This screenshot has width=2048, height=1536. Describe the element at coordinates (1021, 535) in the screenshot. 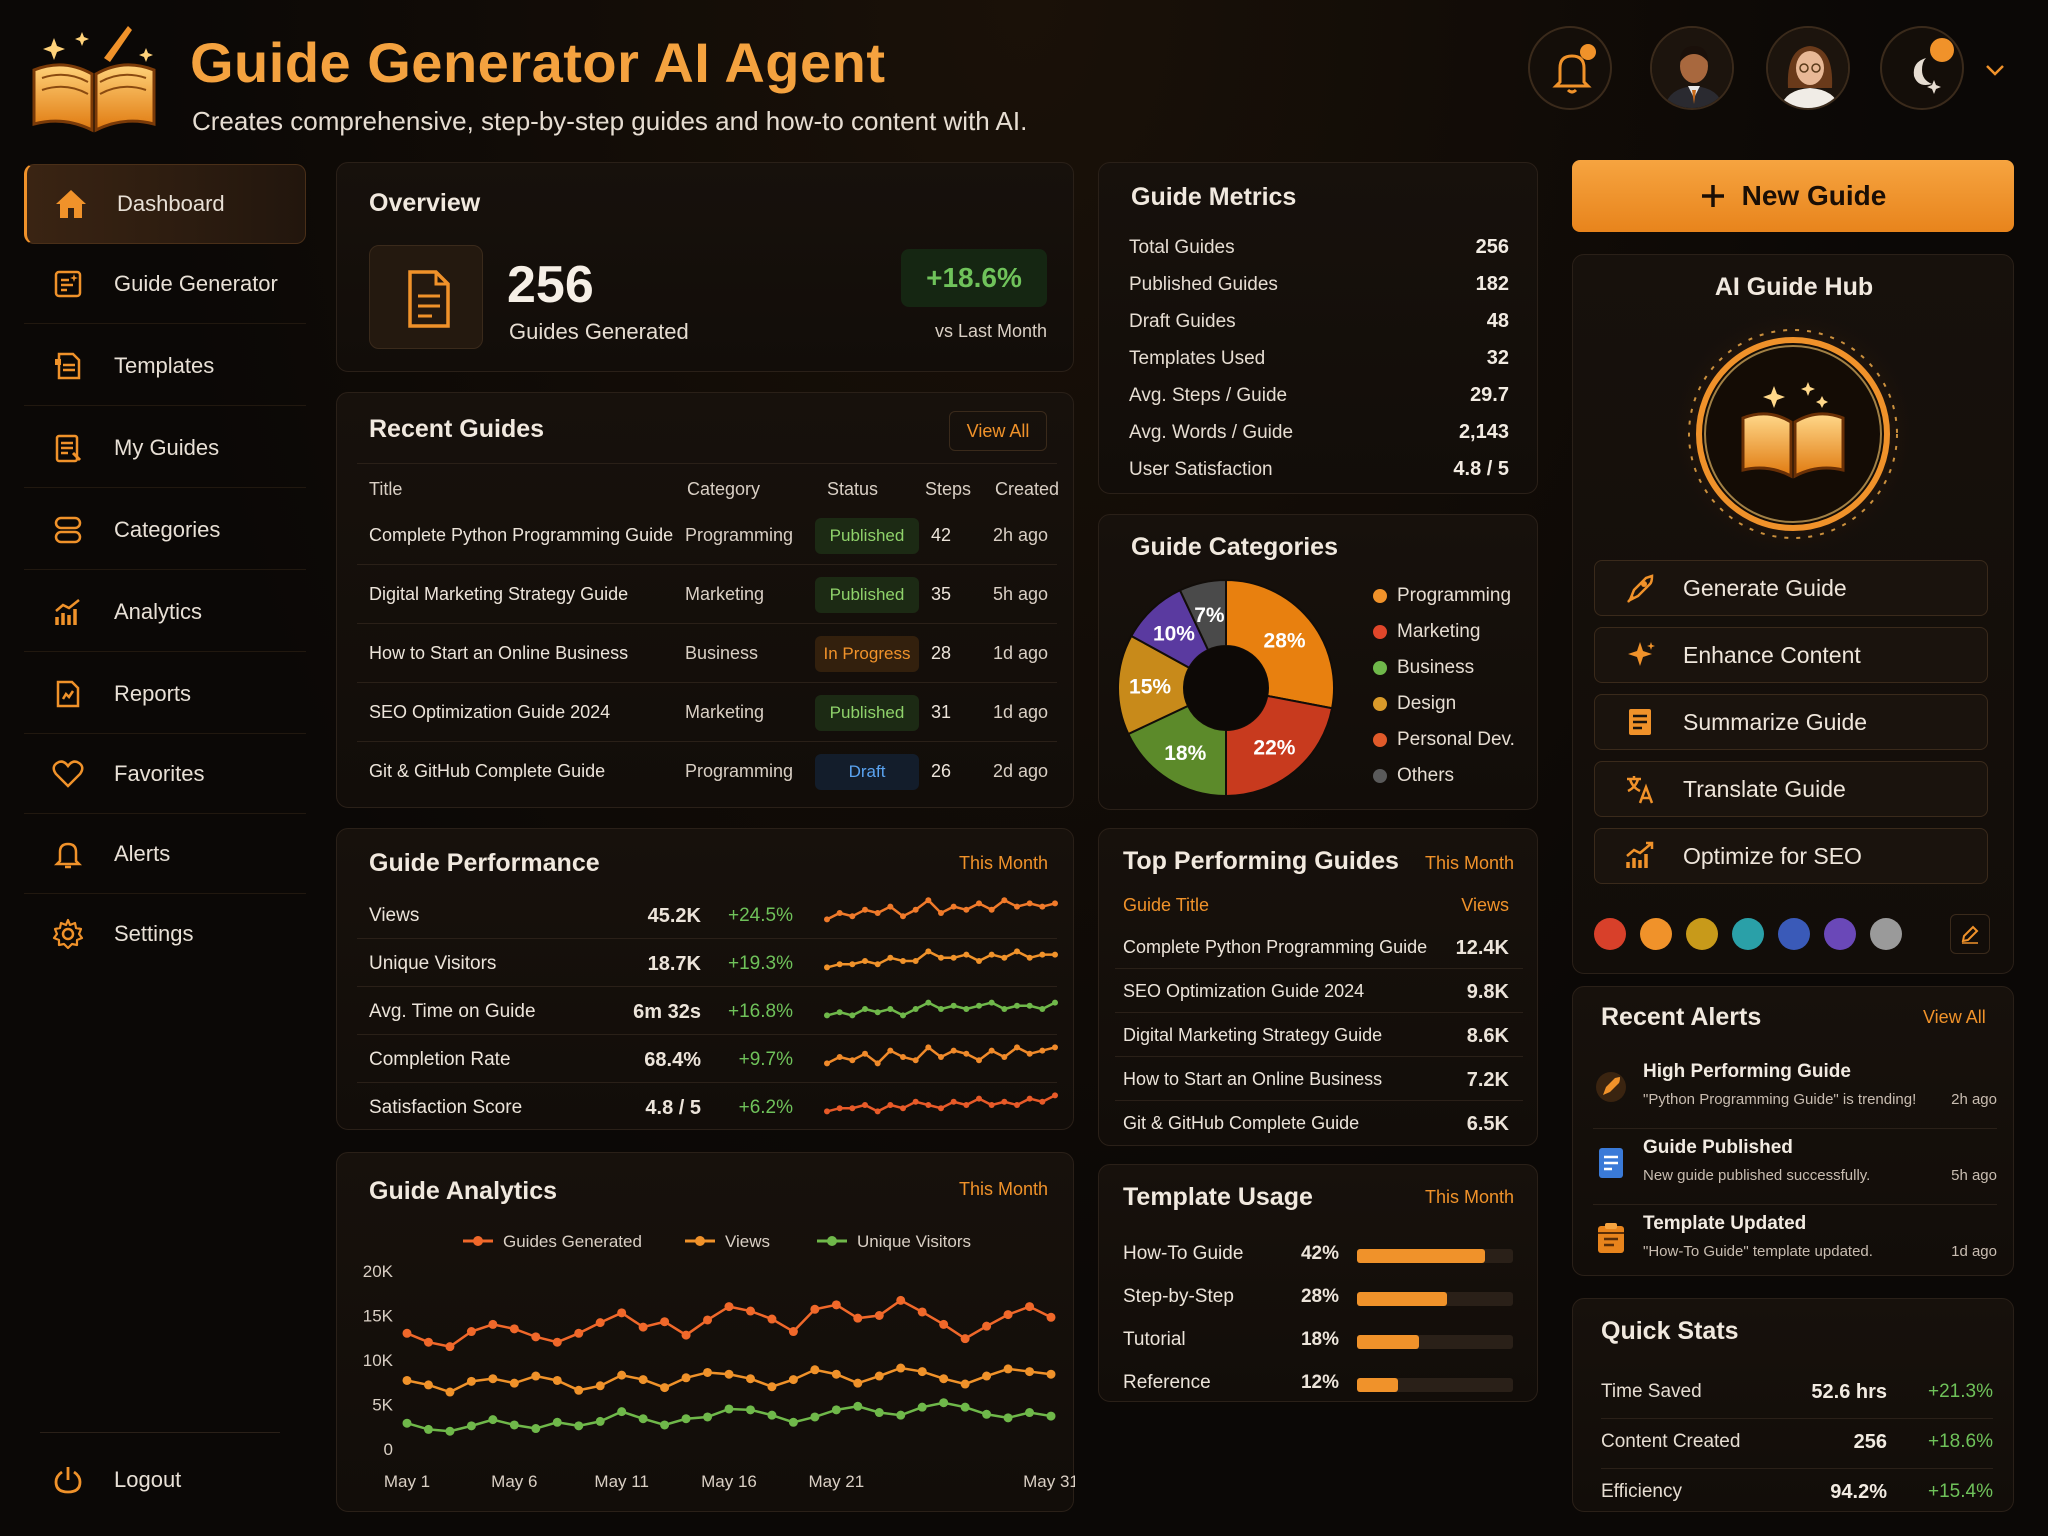

I see `guide-created-cell: 2h ago` at that location.